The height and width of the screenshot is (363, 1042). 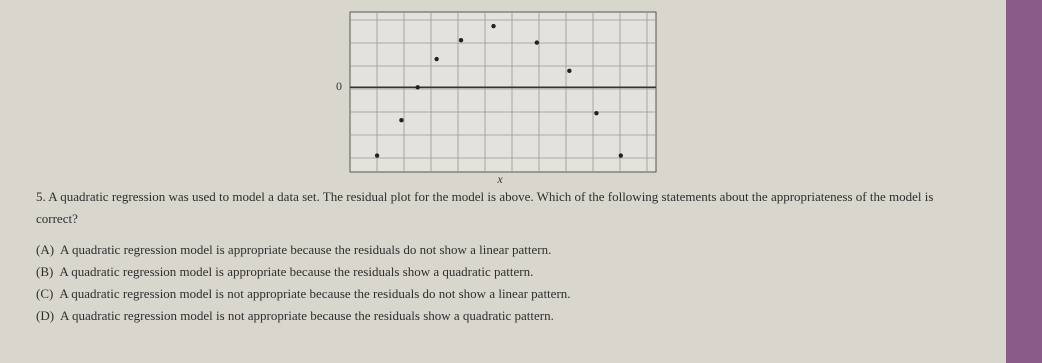 I want to click on option-letter: (A), so click(x=45, y=249).